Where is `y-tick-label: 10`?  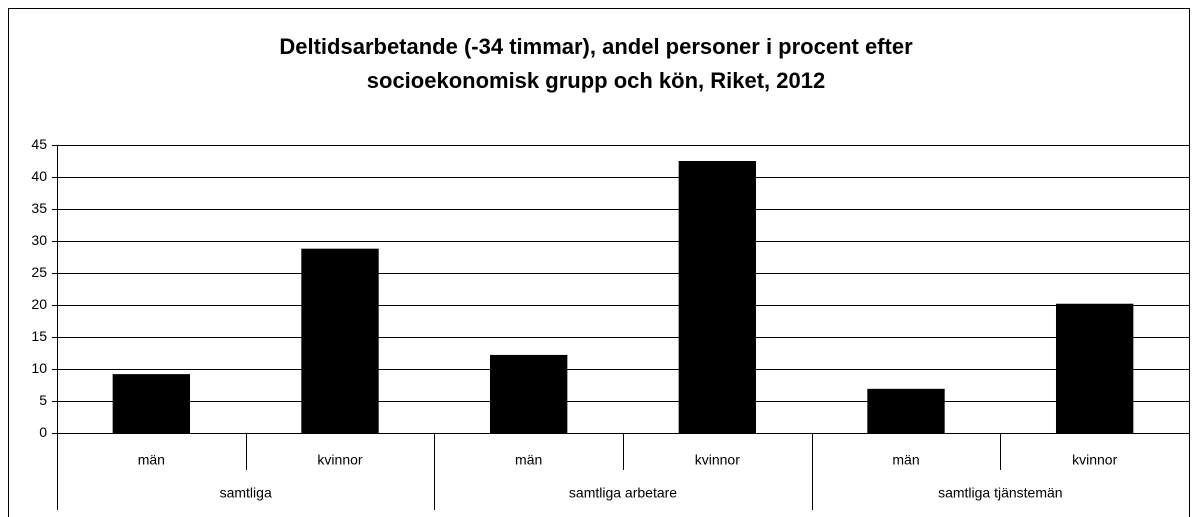
y-tick-label: 10 is located at coordinates (39, 368).